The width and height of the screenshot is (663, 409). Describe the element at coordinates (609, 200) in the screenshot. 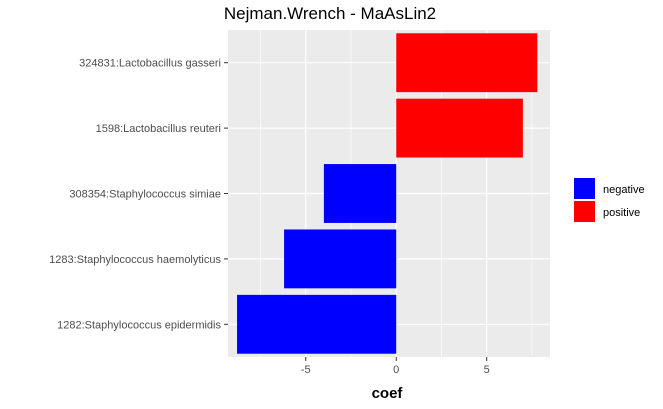

I see `legend: negative positive` at that location.